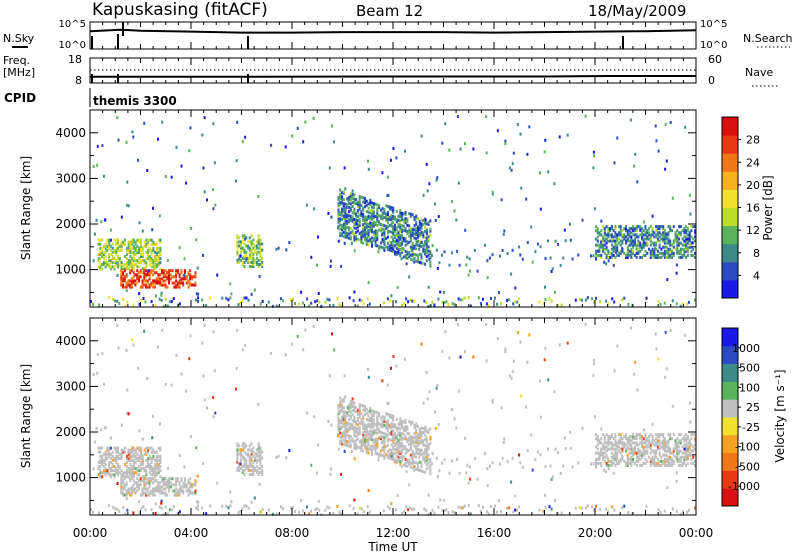 This screenshot has width=800, height=554. What do you see at coordinates (768, 38) in the screenshot?
I see `noise-right-label: N.Search` at bounding box center [768, 38].